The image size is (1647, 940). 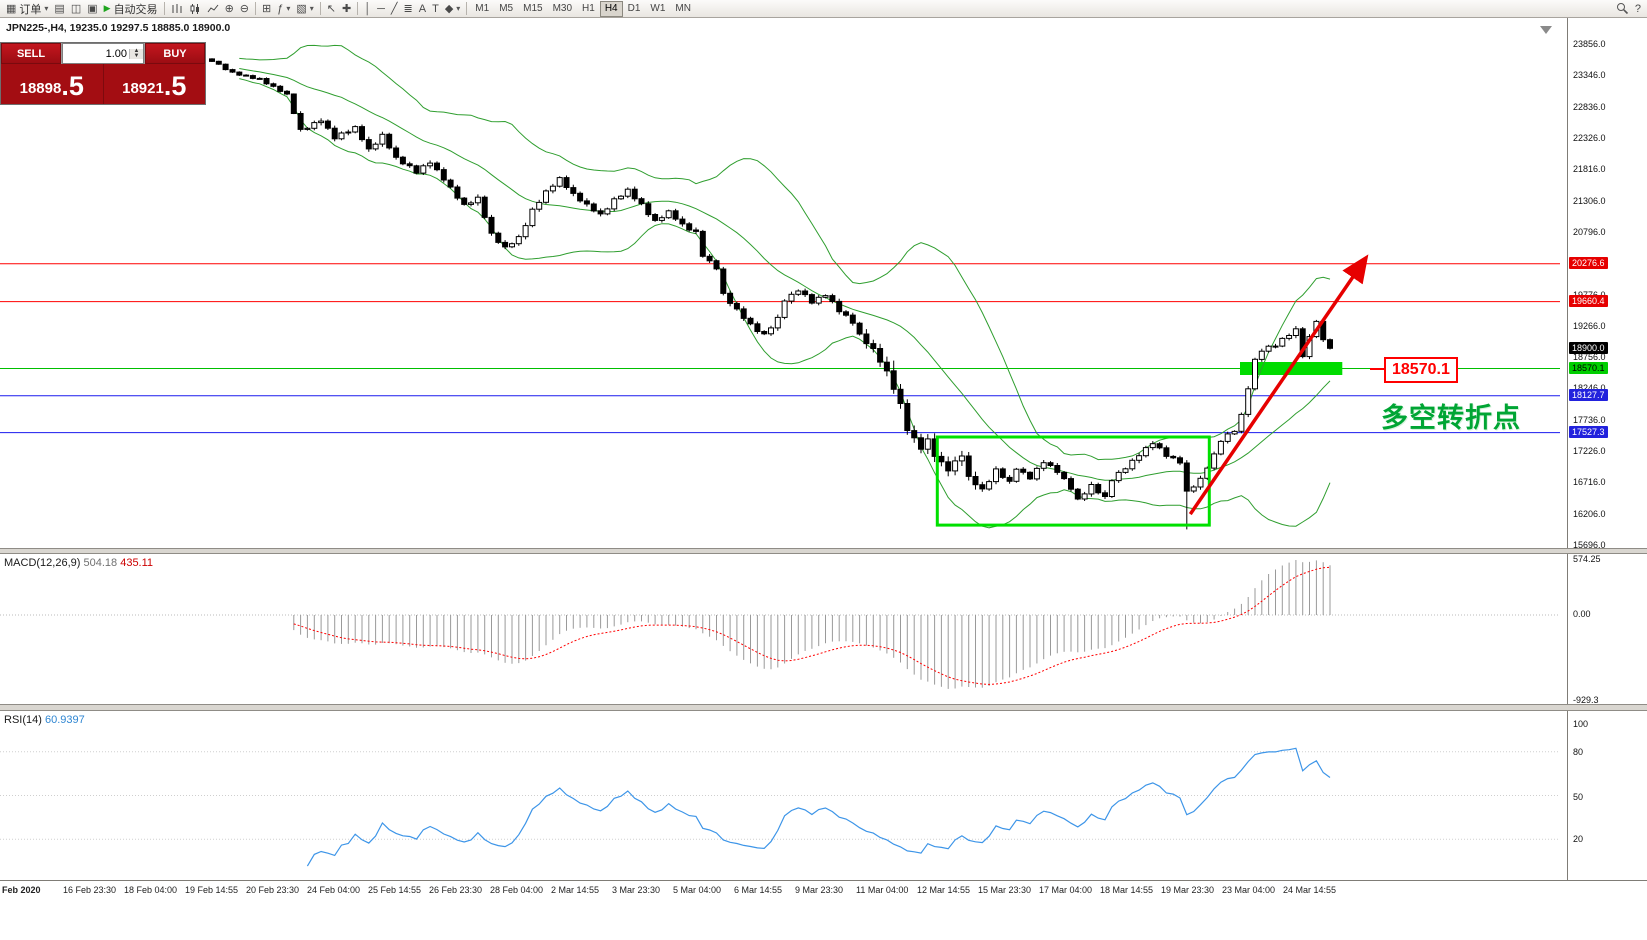 I want to click on bar-chart-icon, so click(x=177, y=9).